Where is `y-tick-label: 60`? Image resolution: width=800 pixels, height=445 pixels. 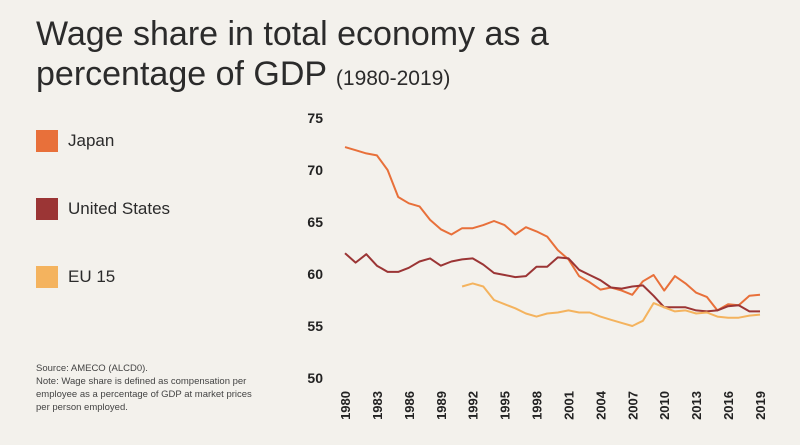 y-tick-label: 60 is located at coordinates (315, 274).